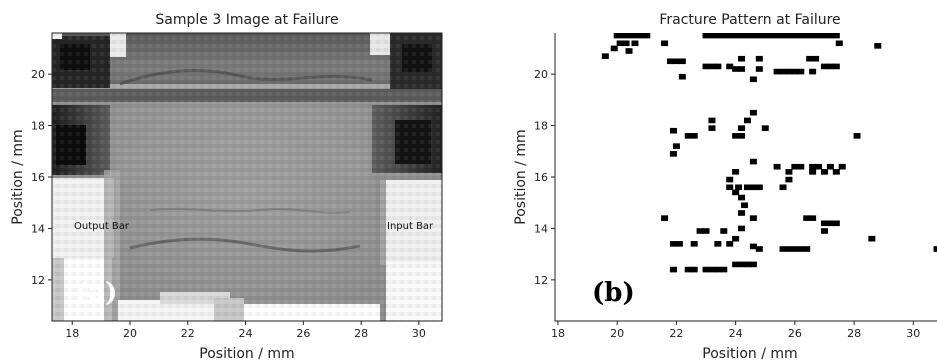 The image size is (937, 362). What do you see at coordinates (303, 333) in the screenshot?
I see `panel-a-xtick-label: 26` at bounding box center [303, 333].